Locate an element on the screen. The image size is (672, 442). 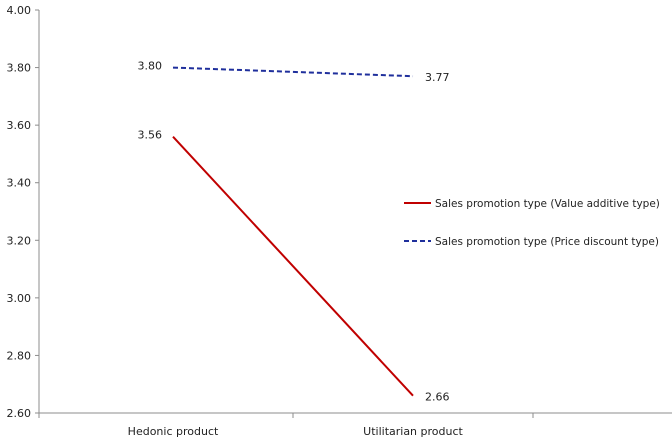
x-tick-label: Utilitarian product is located at coordinates (413, 431).